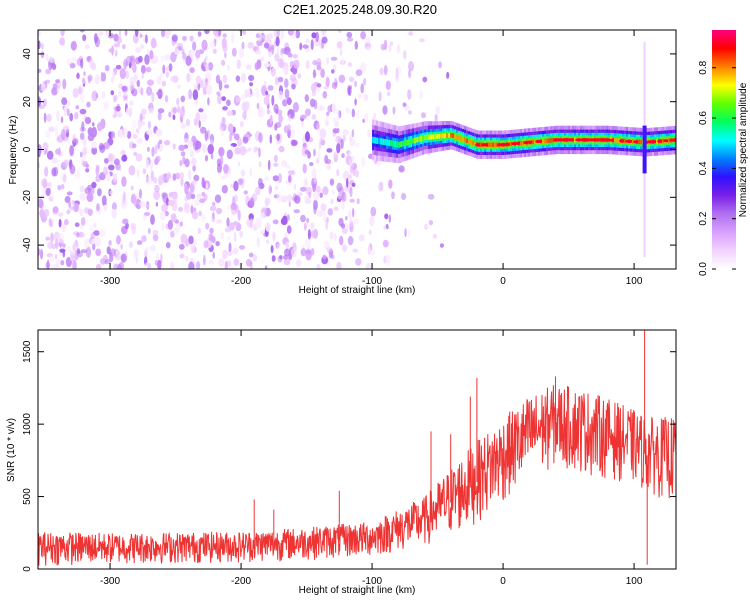 The width and height of the screenshot is (750, 600). What do you see at coordinates (478, 145) in the screenshot?
I see `spectrogram-band-peak` at bounding box center [478, 145].